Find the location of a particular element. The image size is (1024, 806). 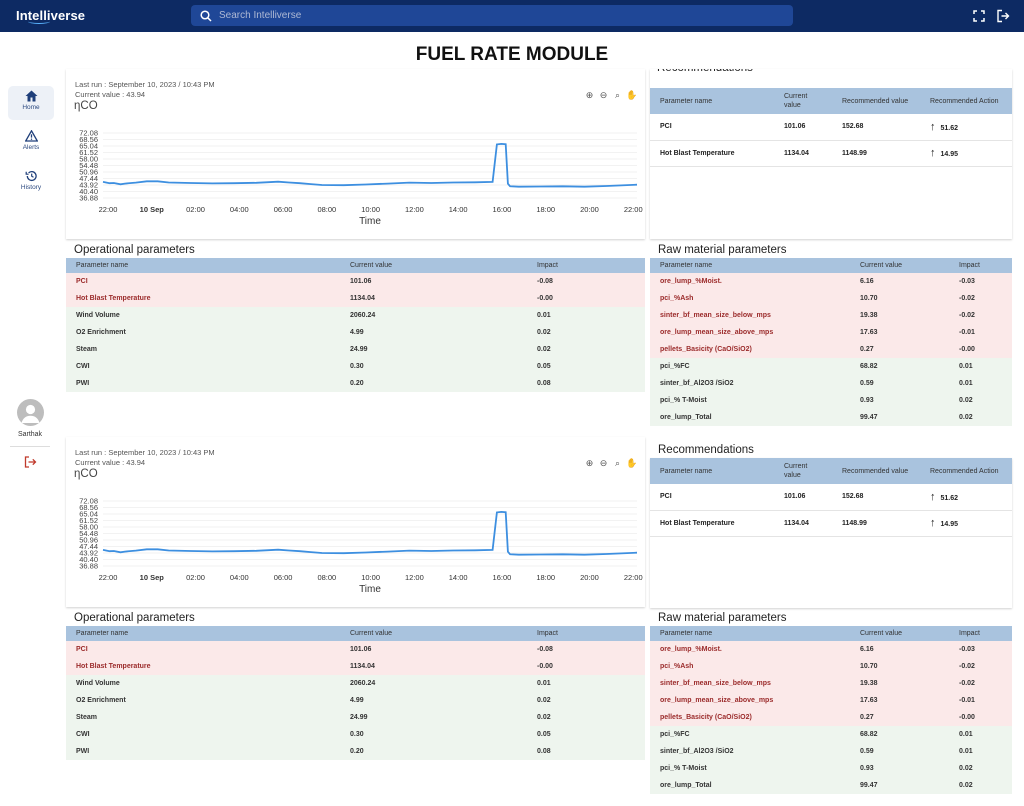

last-run-text: Last run : September 10, 2023 / 10:43 PM is located at coordinates (145, 452).